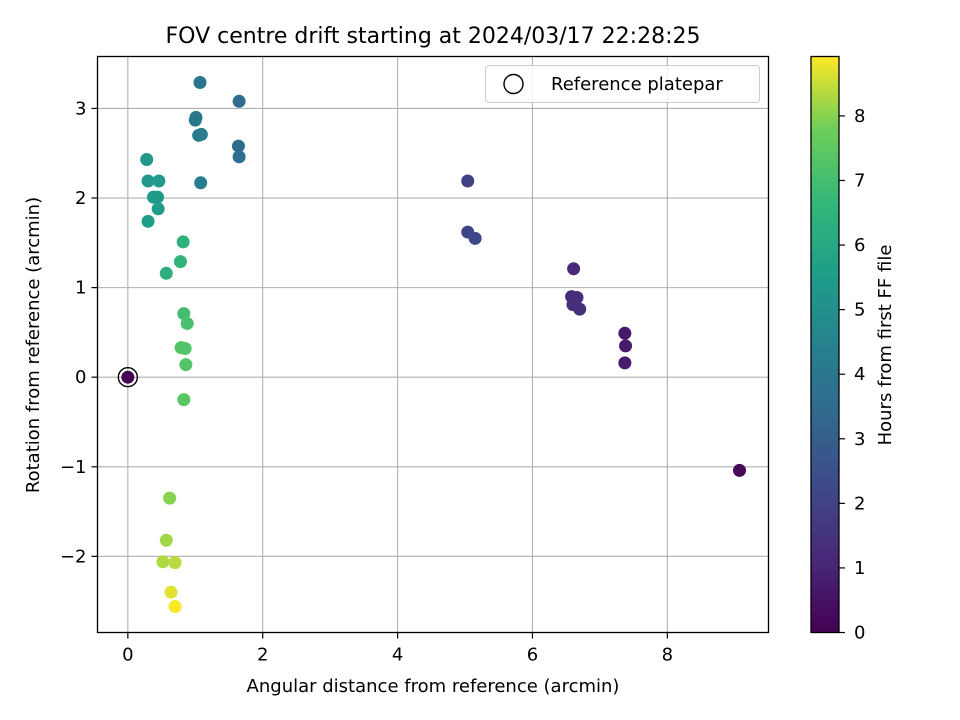 This screenshot has height=720, width=960. Describe the element at coordinates (859, 116) in the screenshot. I see `colorbar-tick-label: 8` at that location.